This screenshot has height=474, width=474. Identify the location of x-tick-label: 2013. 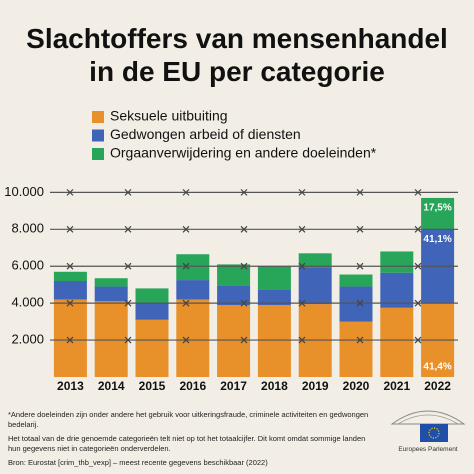
(70, 386).